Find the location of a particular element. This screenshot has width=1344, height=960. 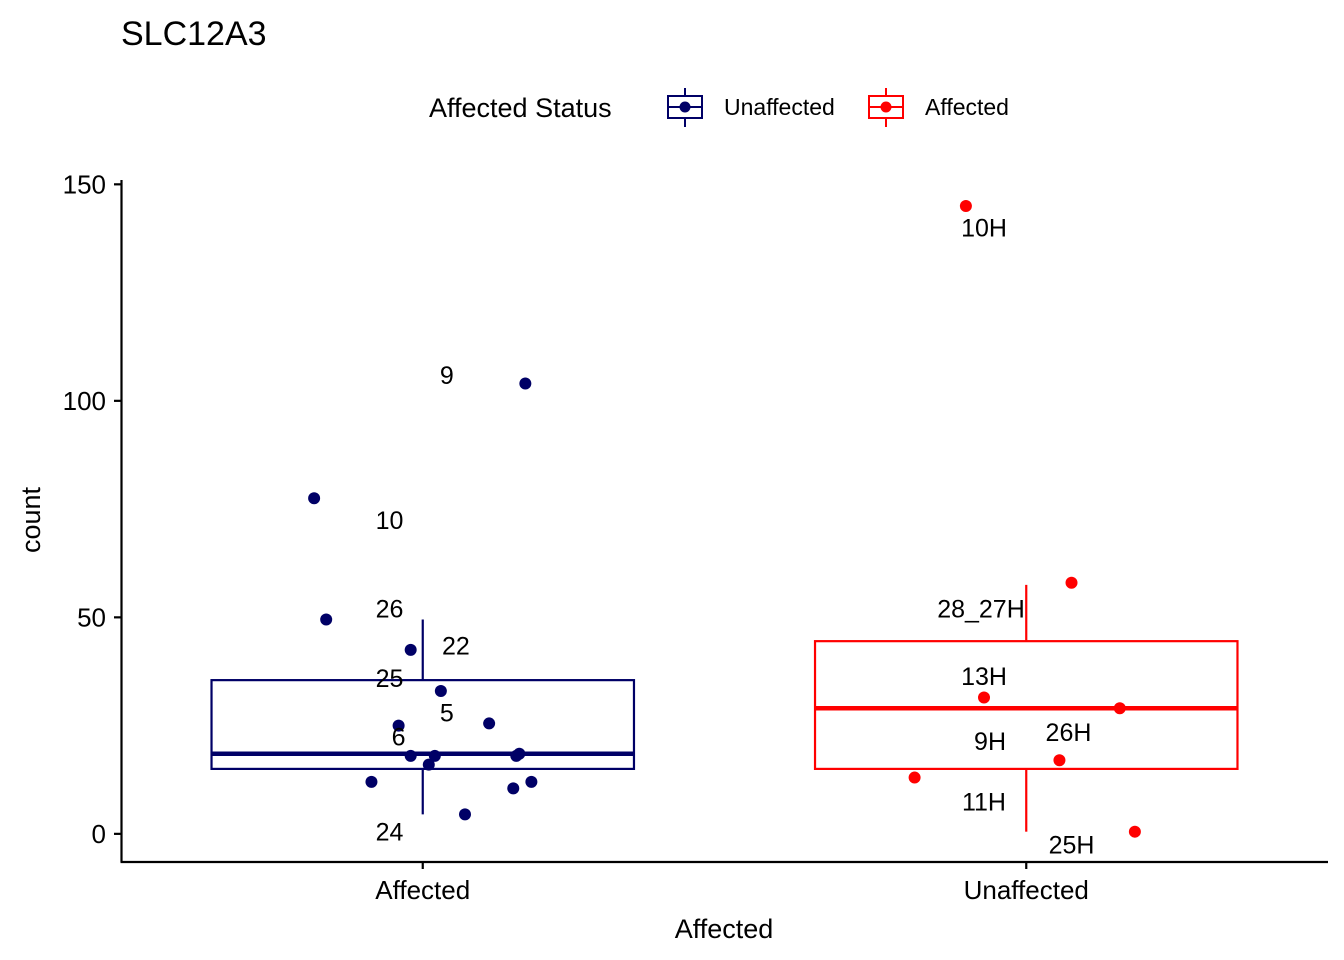

box-unaffected is located at coordinates (1026, 708).